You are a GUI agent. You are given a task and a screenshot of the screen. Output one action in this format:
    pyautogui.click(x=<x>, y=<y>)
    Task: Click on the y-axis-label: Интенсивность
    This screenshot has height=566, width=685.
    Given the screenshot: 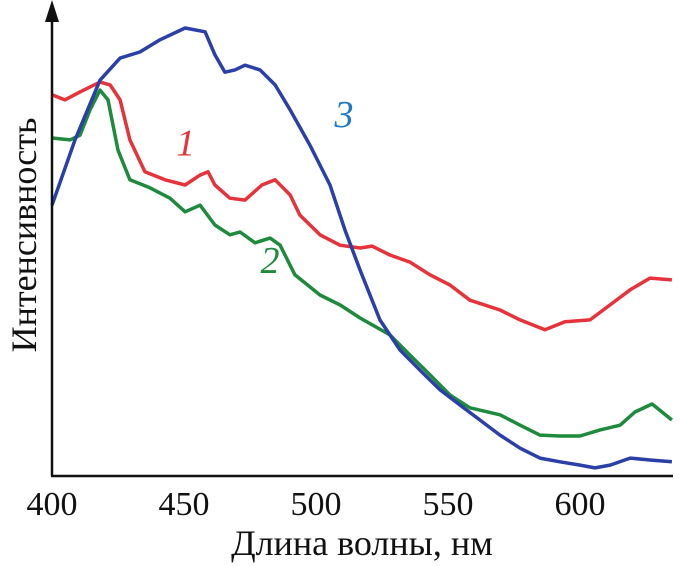 What is the action you would take?
    pyautogui.click(x=24, y=235)
    